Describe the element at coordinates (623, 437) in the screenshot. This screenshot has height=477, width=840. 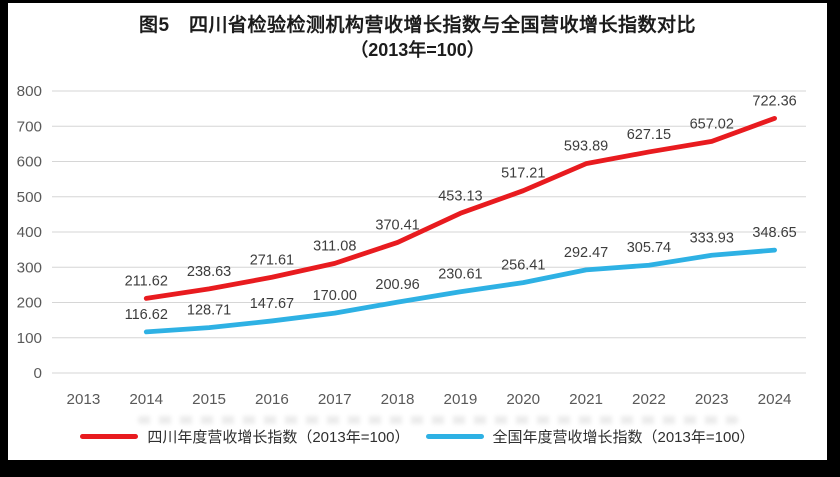
I see `legend-label-national: 全国年度营收增长指数（2013年=100）` at that location.